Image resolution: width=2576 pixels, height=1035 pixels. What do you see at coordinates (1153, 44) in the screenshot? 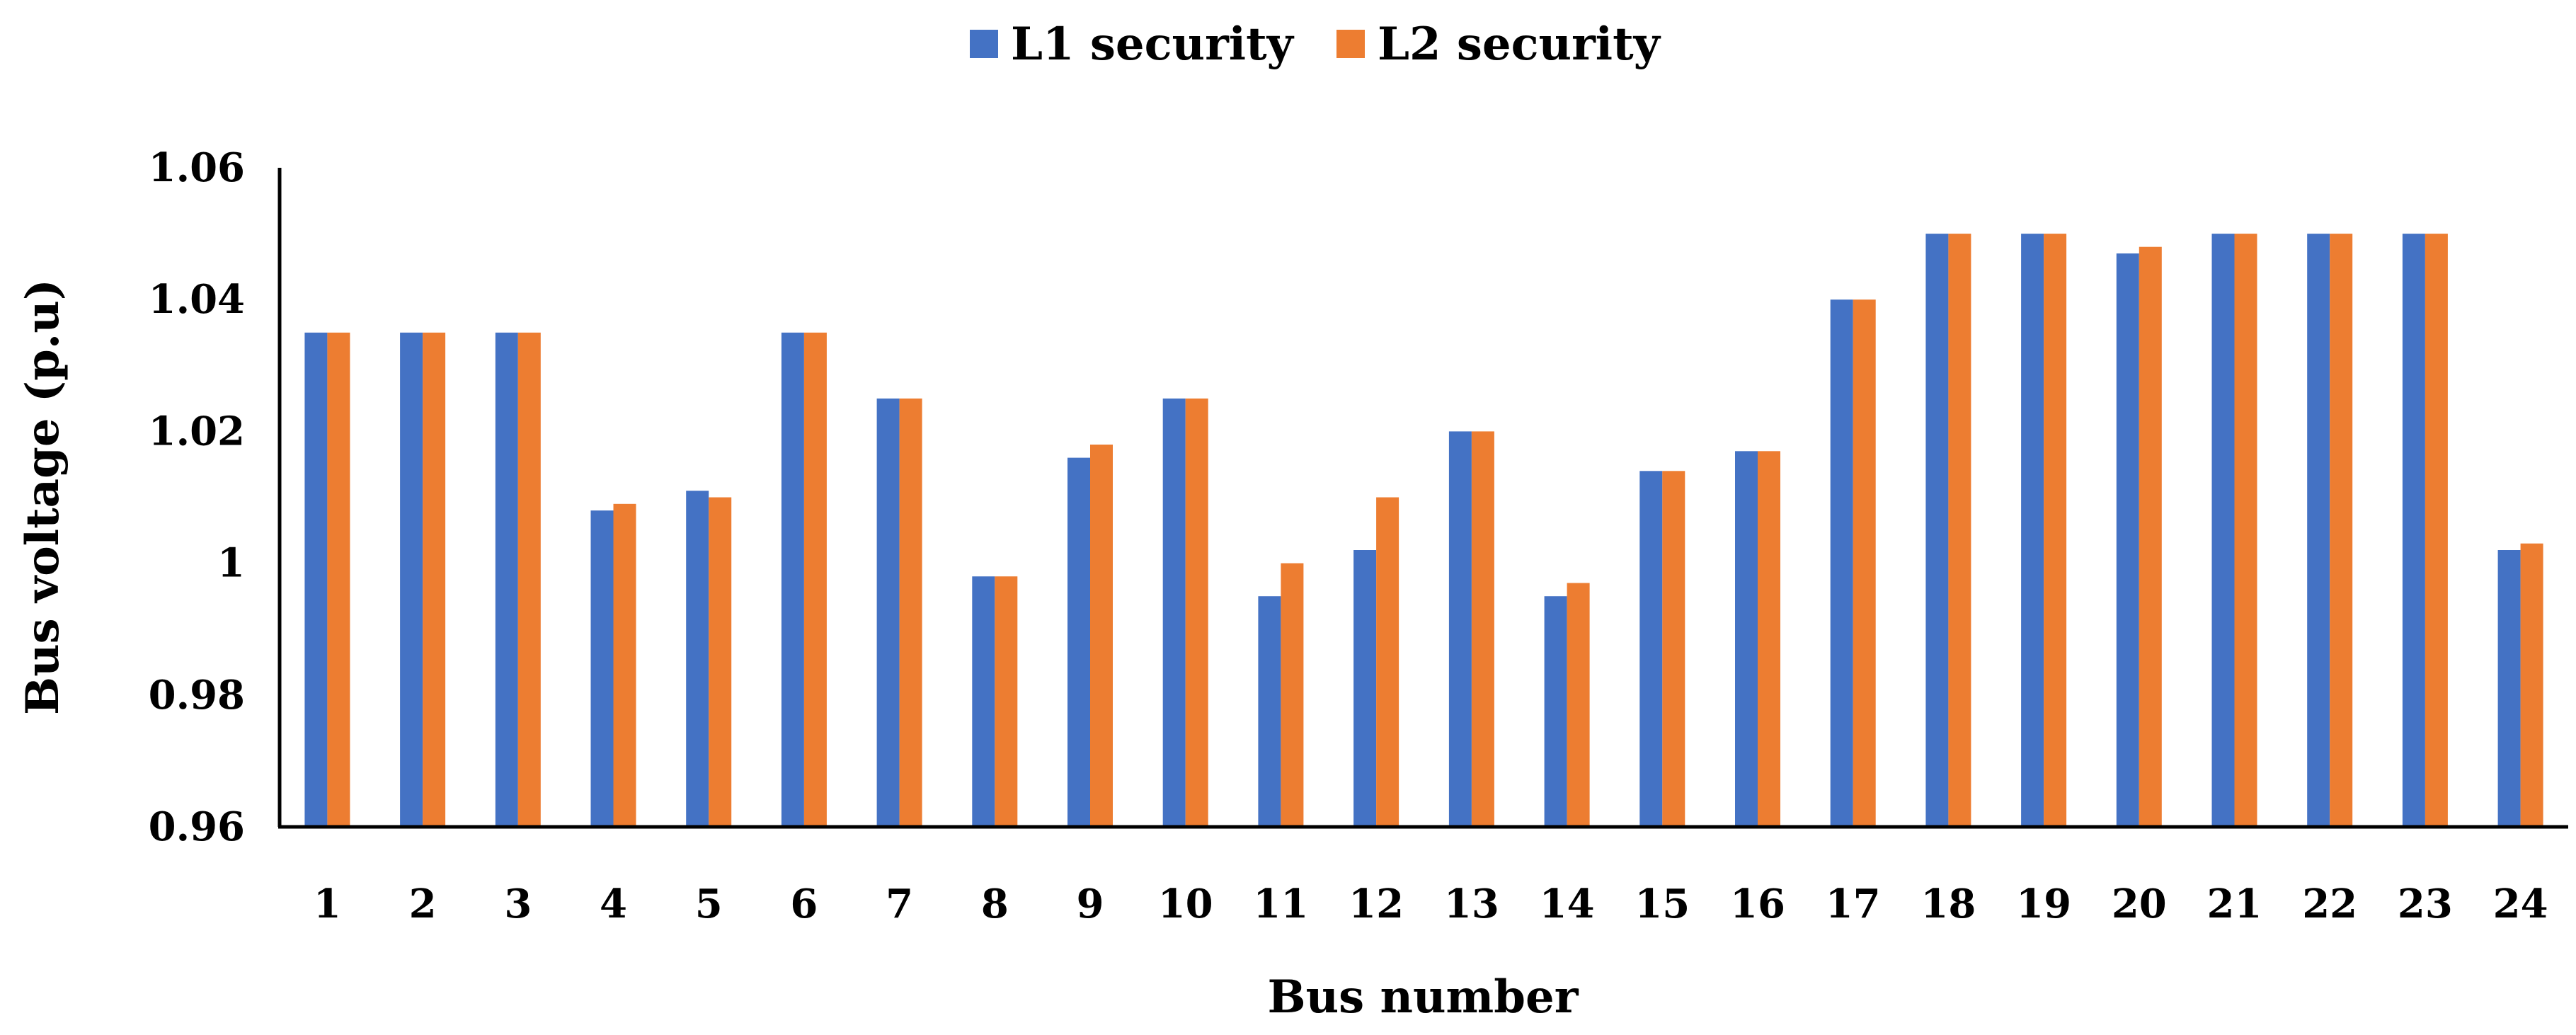
I see `legend-label-l1: L1 security` at bounding box center [1153, 44].